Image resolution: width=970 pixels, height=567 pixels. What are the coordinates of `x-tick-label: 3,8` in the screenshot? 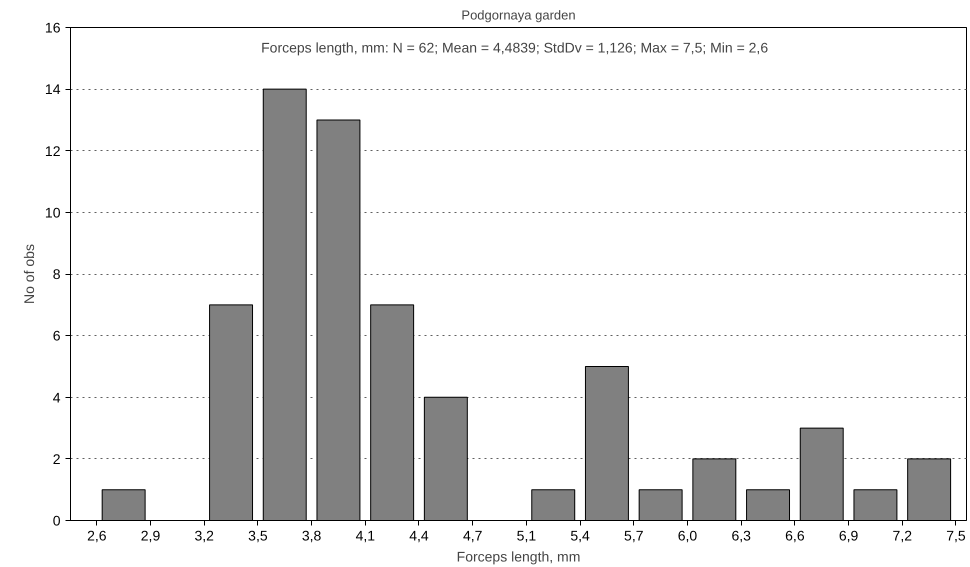 It's located at (312, 536).